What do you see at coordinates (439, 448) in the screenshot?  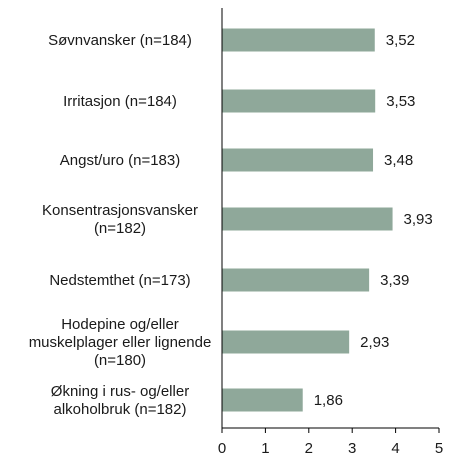 I see `x-tick-label-5: 5` at bounding box center [439, 448].